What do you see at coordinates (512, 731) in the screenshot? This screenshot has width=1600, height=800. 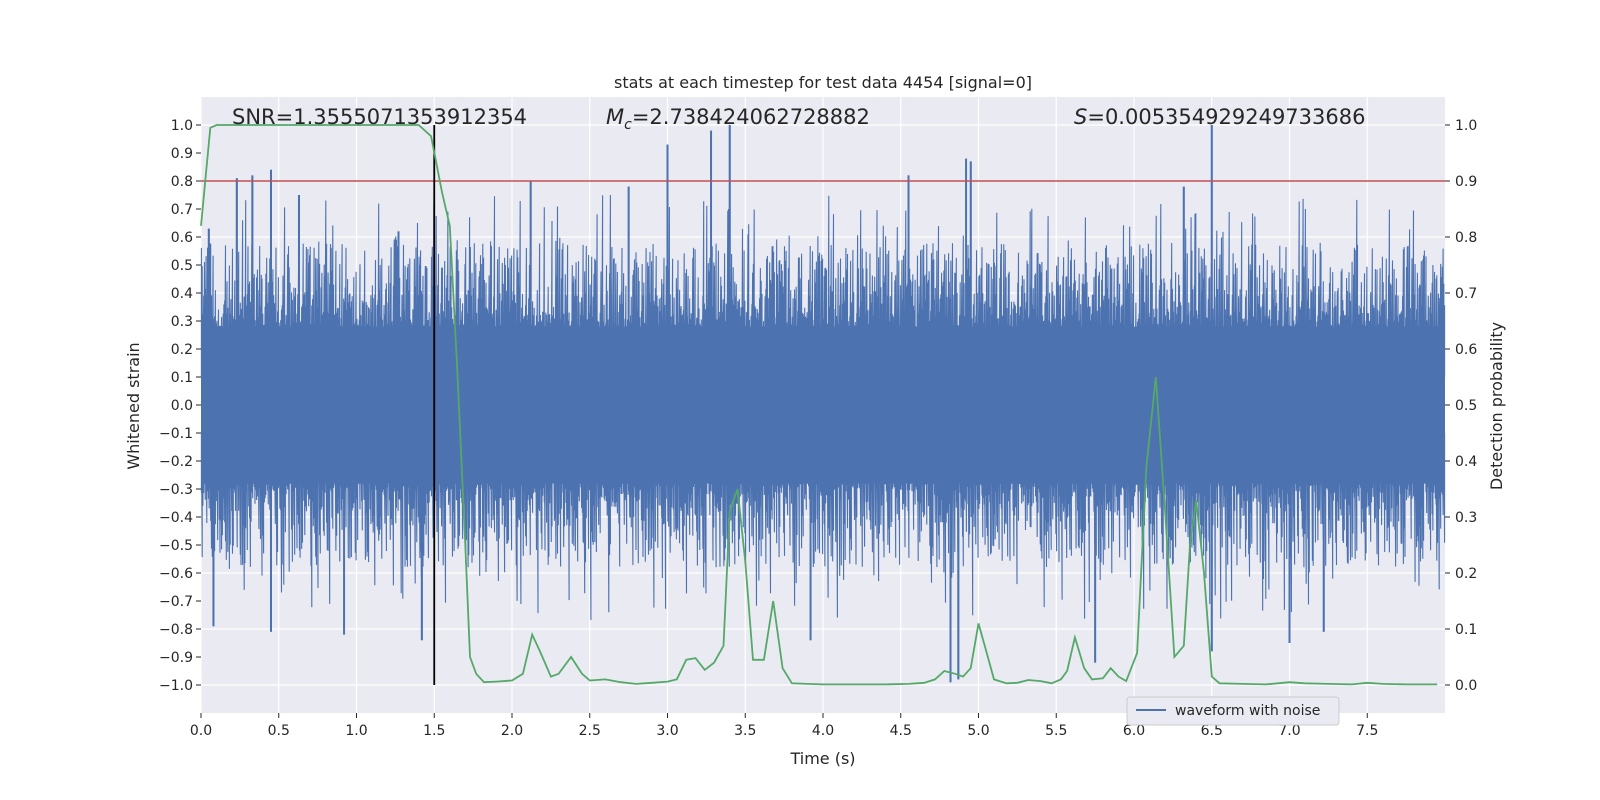 I see `x-tick-label: 2.0` at bounding box center [512, 731].